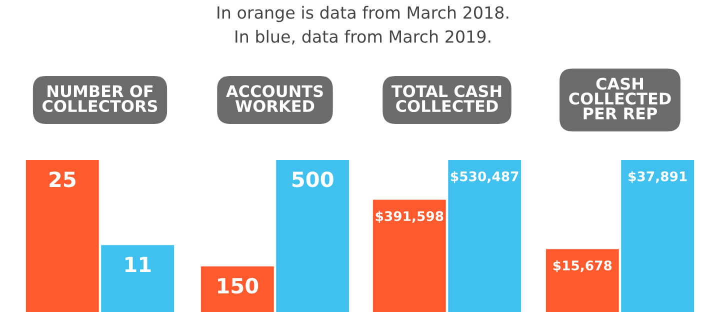 The height and width of the screenshot is (330, 726). Describe the element at coordinates (582, 266) in the screenshot. I see `data-label: $15,678` at that location.